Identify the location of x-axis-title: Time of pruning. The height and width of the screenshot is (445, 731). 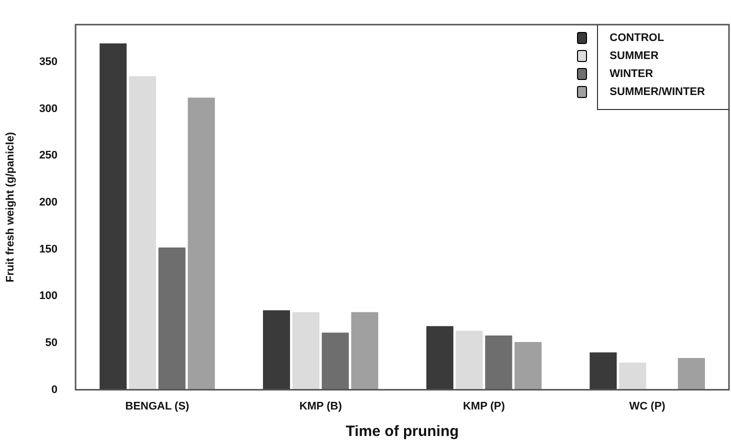
(402, 431).